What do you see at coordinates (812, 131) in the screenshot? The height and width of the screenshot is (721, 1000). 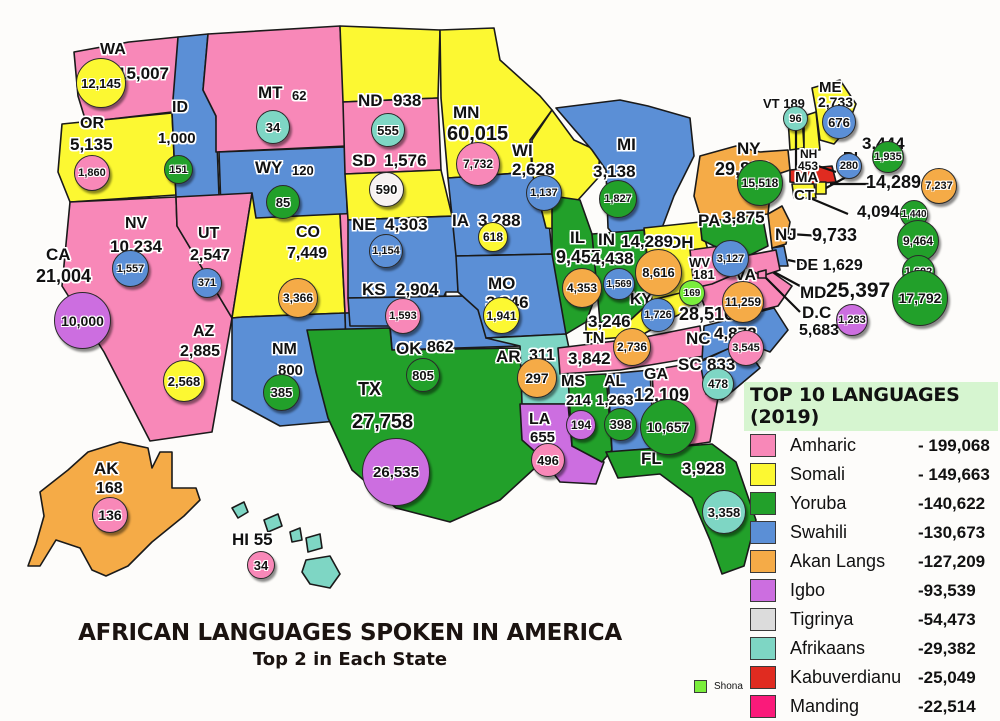 I see `state-NH` at bounding box center [812, 131].